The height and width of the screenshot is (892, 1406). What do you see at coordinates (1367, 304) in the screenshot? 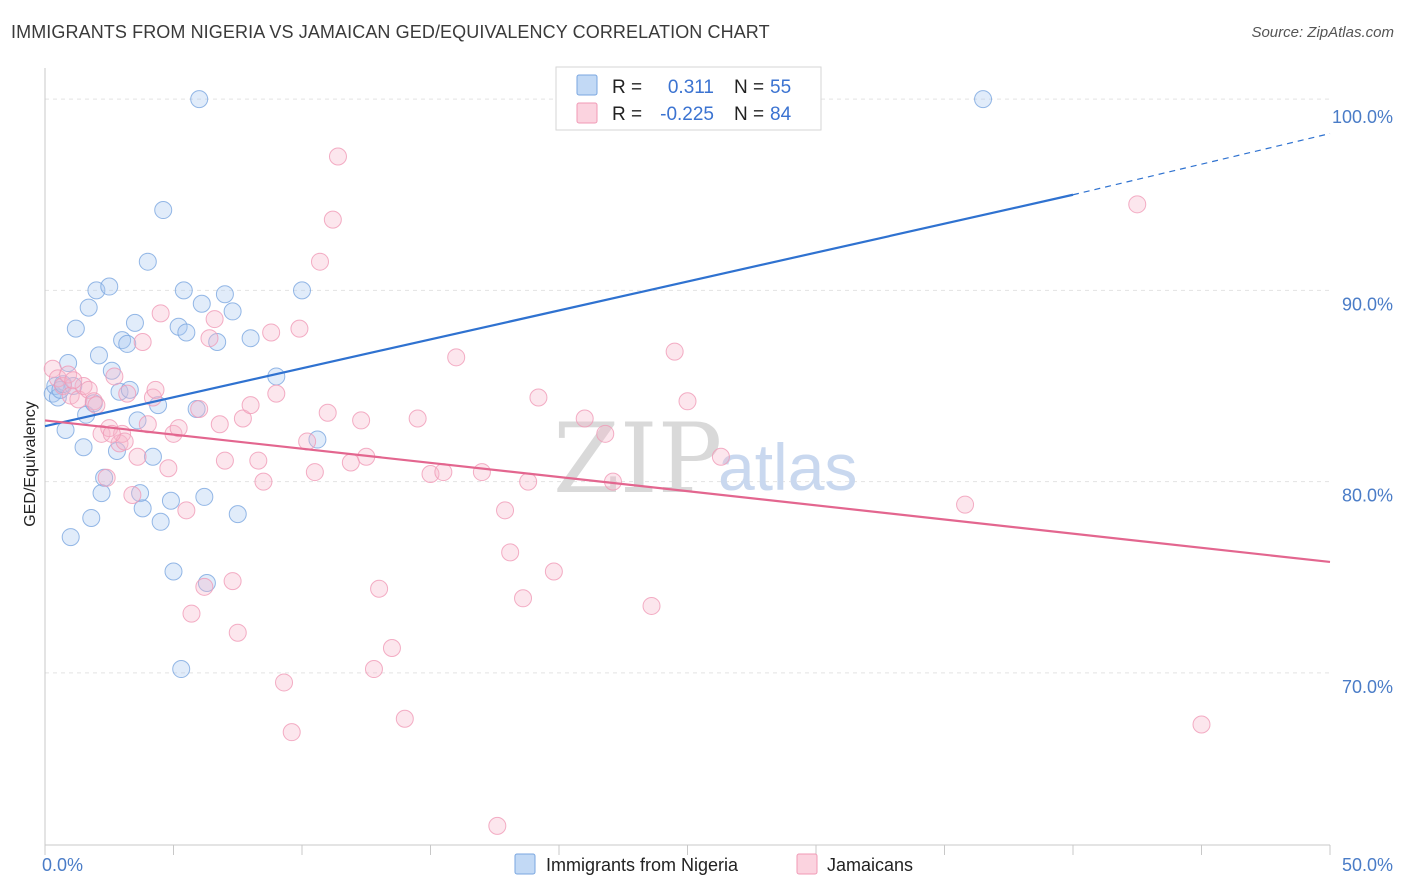
I see `y-tick-label-2: 90.0%` at bounding box center [1367, 304].